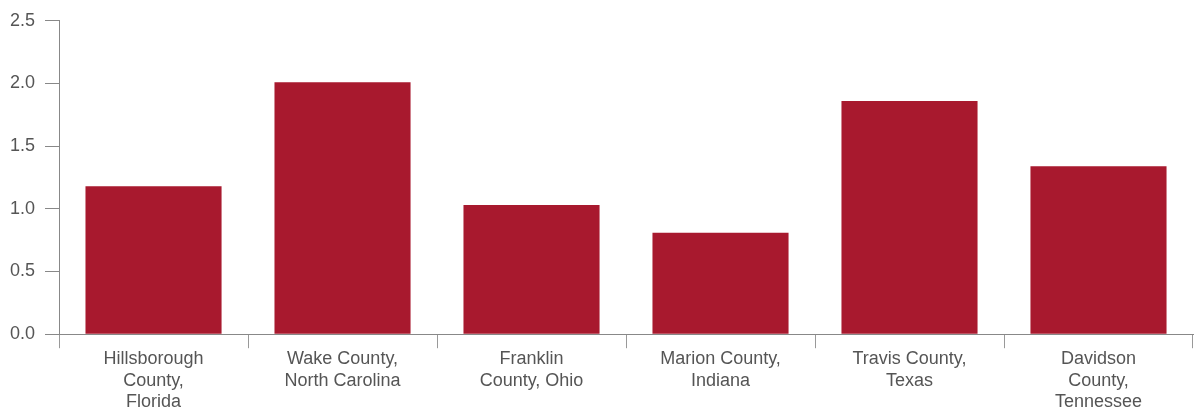 The image size is (1195, 413). I want to click on x-tick-label: Wake County, North Carolina, so click(343, 368).